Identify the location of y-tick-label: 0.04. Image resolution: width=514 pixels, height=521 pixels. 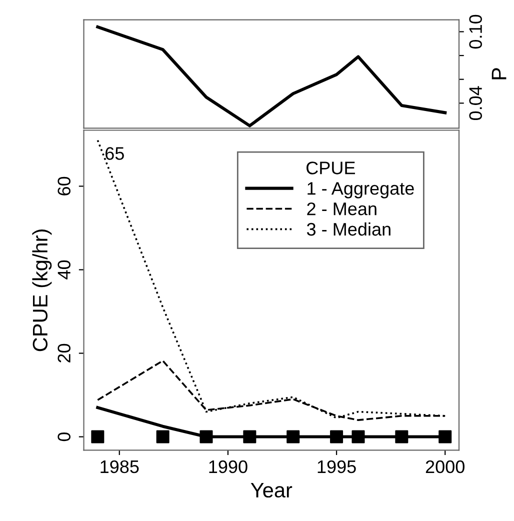
(475, 103).